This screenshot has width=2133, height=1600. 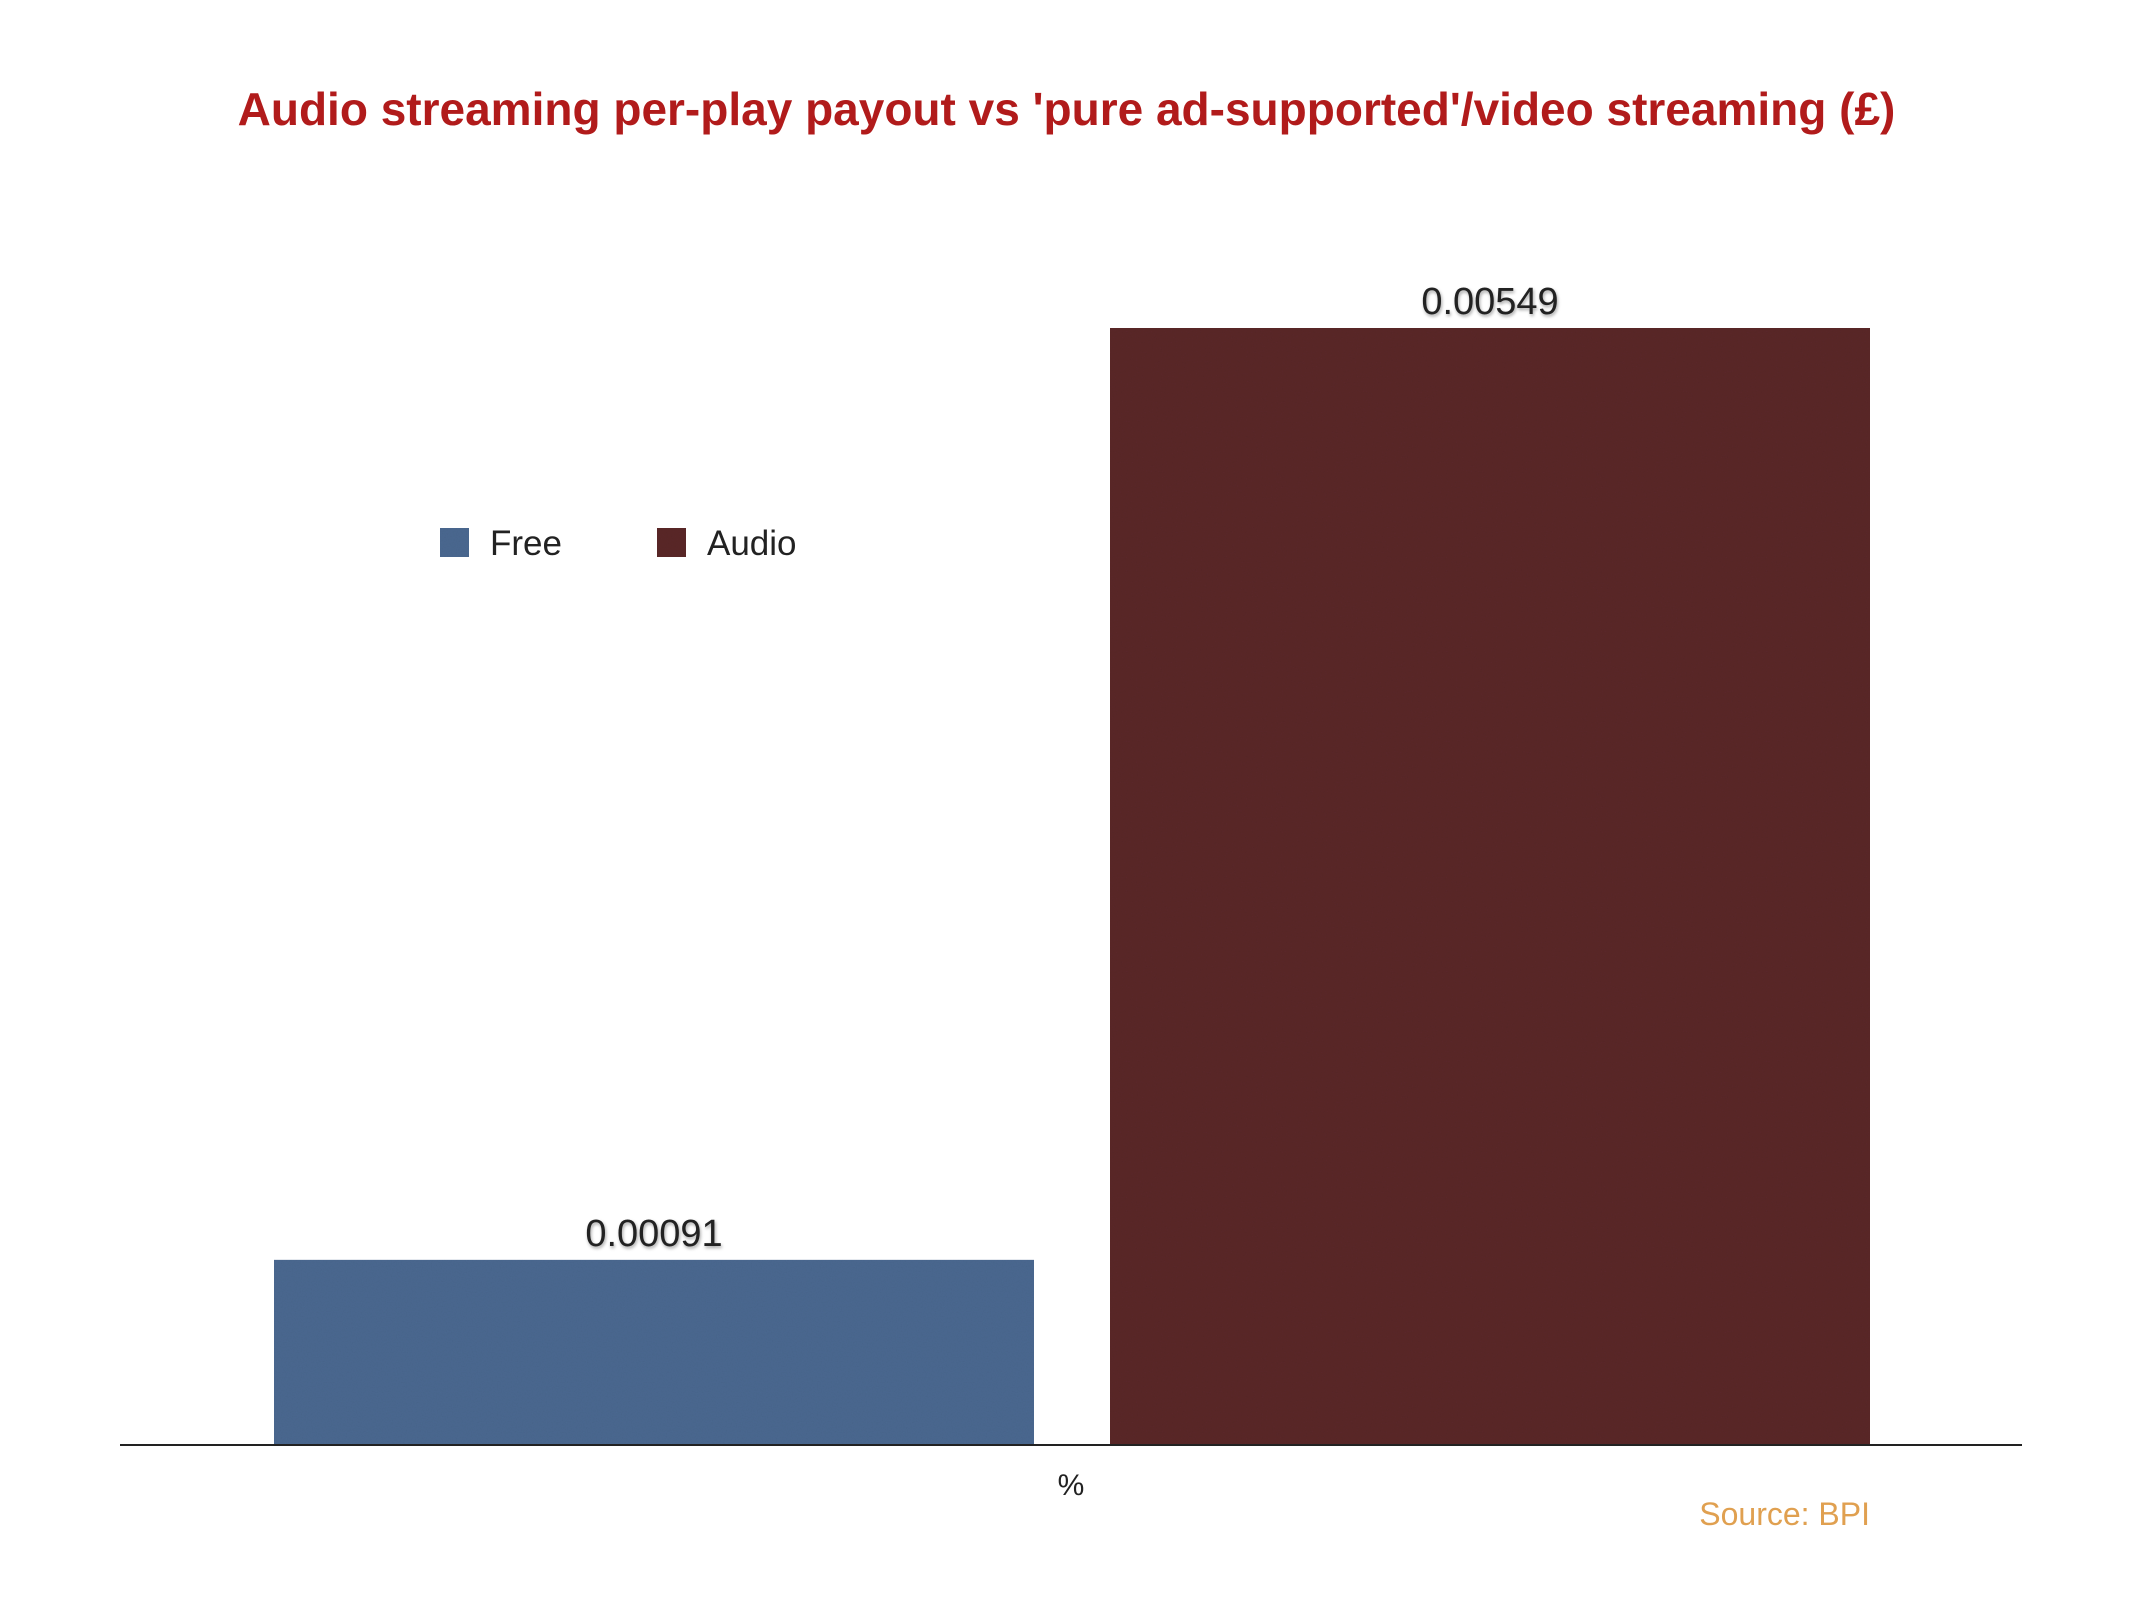 I want to click on legend-label-audio: Audio, so click(x=752, y=543).